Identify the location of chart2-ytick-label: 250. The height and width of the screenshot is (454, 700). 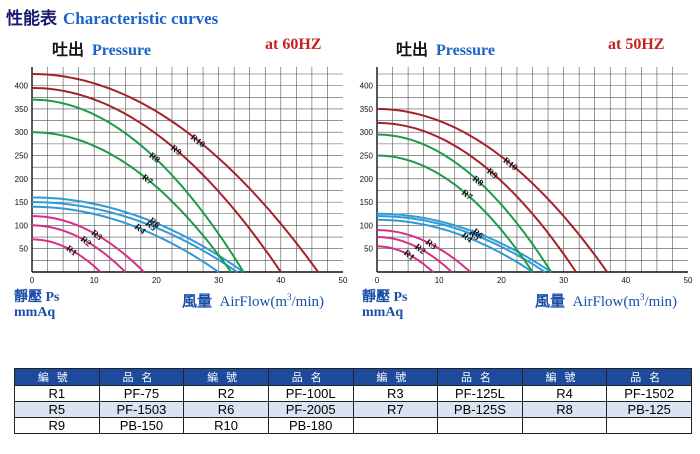
(367, 156).